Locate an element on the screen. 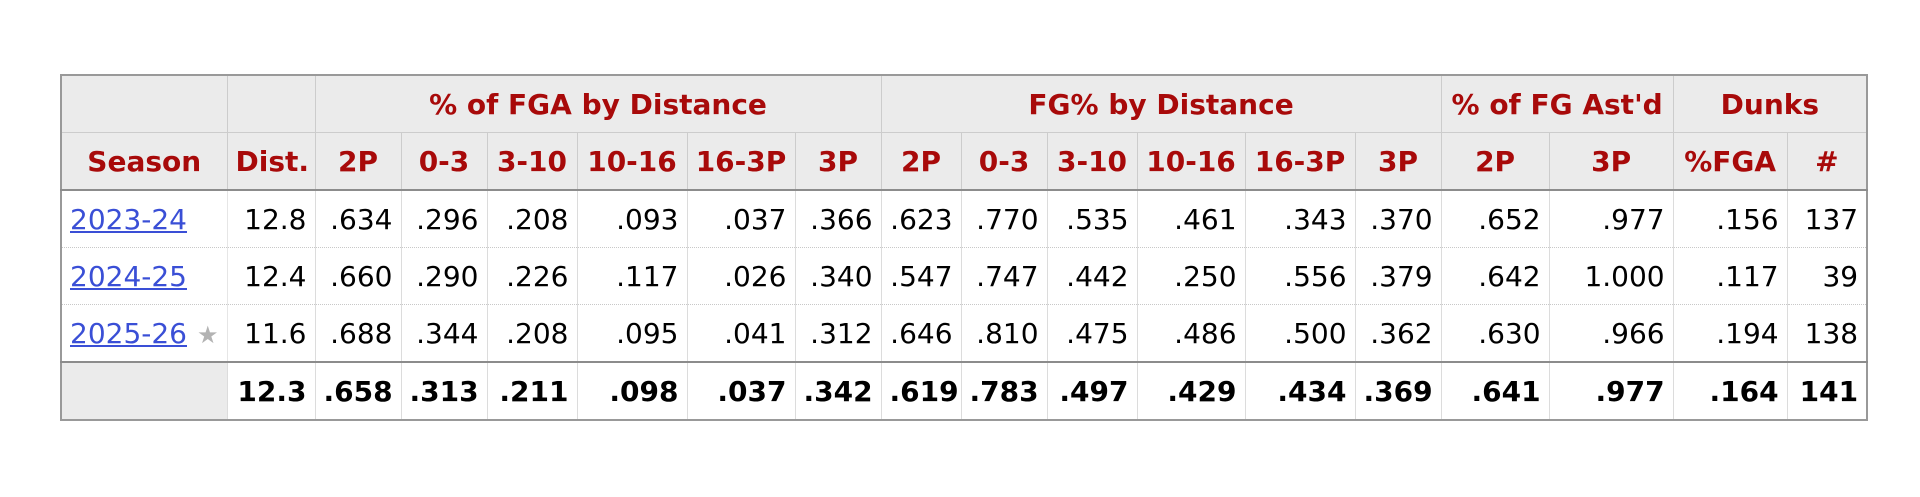  stat-cell-3p: .379 is located at coordinates (1398, 276).